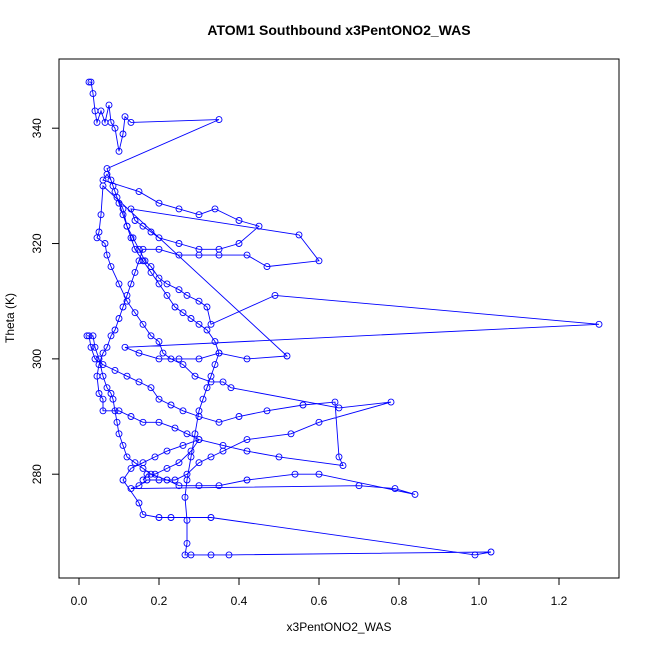 This screenshot has width=650, height=650. I want to click on y-tick-label: 320, so click(37, 243).